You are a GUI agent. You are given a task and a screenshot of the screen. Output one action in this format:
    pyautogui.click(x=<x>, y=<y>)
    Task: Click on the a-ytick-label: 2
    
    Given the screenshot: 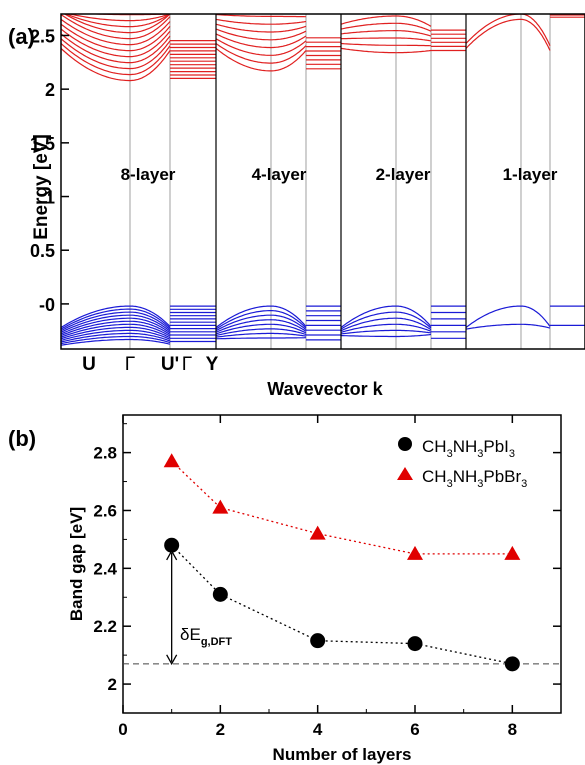 What is the action you would take?
    pyautogui.click(x=50, y=90)
    